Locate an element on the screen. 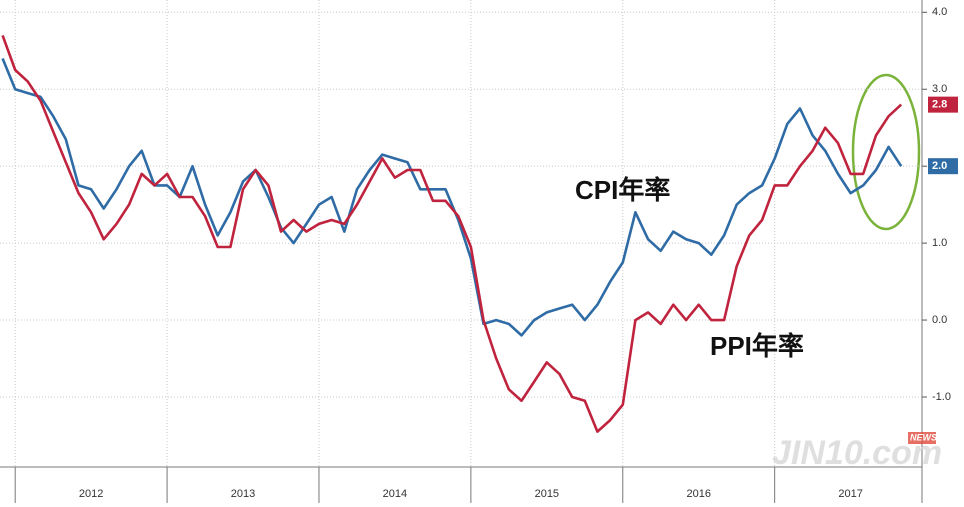 The height and width of the screenshot is (507, 964). x-tick-label: 2012 is located at coordinates (91, 494).